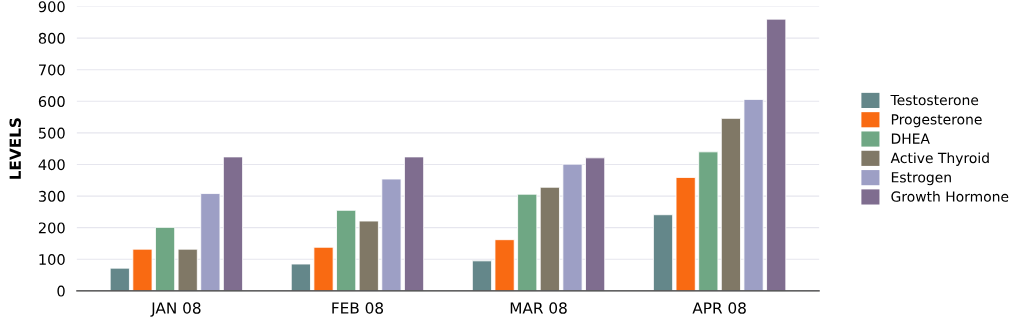 Image resolution: width=1024 pixels, height=325 pixels. Describe the element at coordinates (51, 102) in the screenshot. I see `y-tick-label: 600` at that location.